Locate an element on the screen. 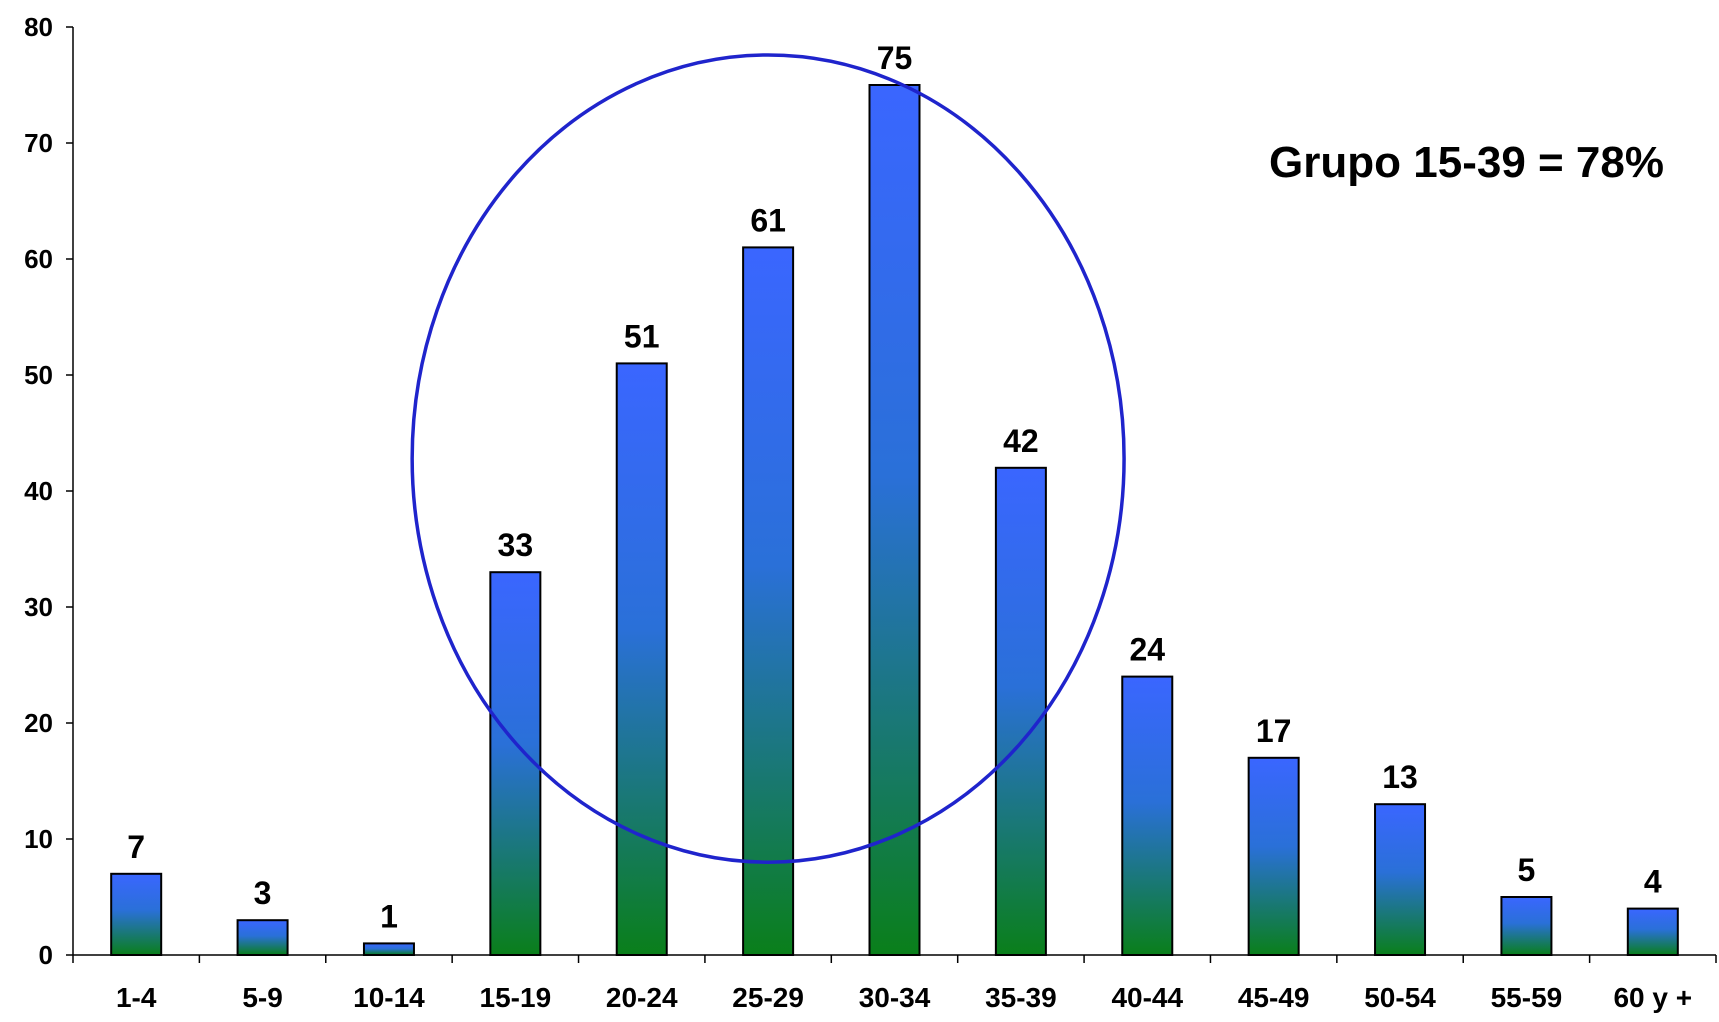  x-tick-label: 1-4 is located at coordinates (136, 997).